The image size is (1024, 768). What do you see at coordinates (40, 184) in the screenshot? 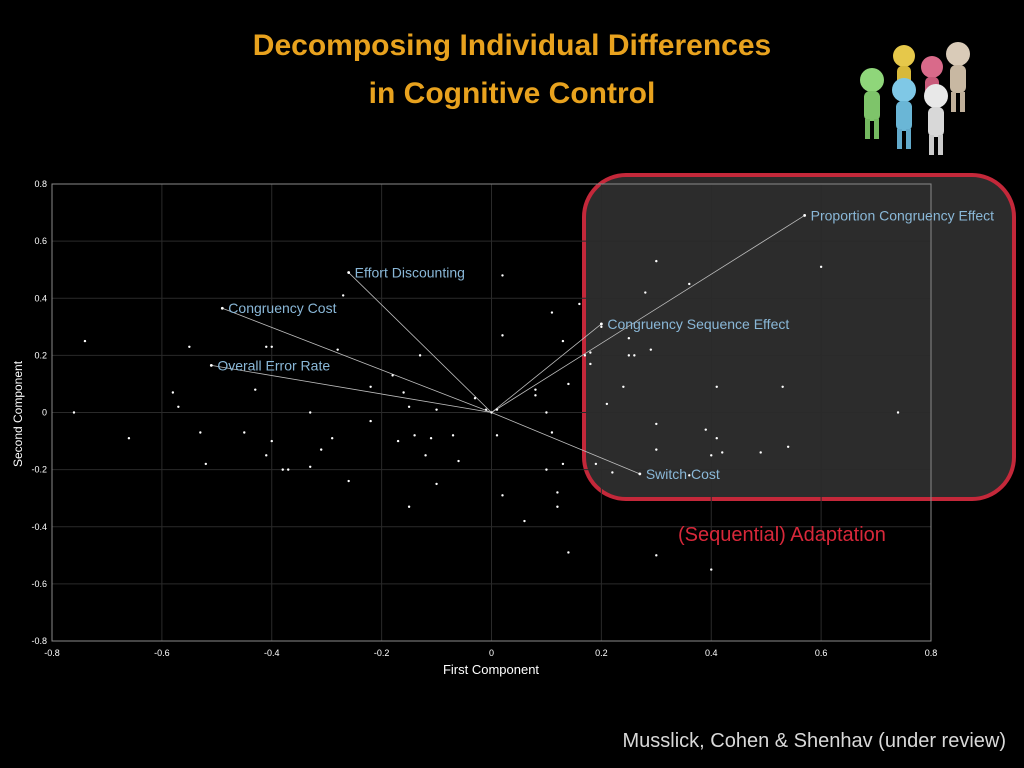
I see `y-tick-label: 0.8` at bounding box center [40, 184].